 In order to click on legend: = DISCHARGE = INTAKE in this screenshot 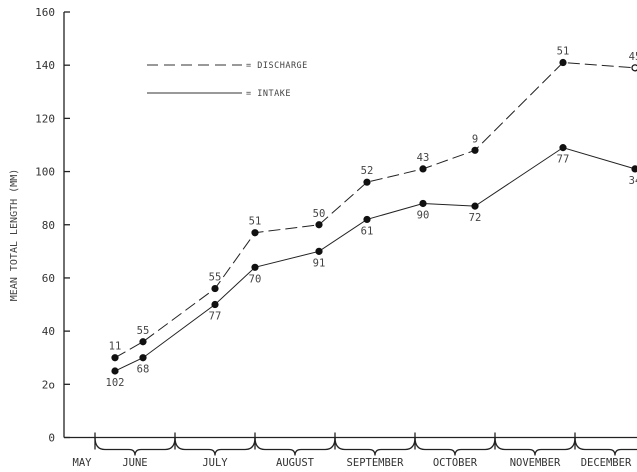, I will do `click(227, 80)`.